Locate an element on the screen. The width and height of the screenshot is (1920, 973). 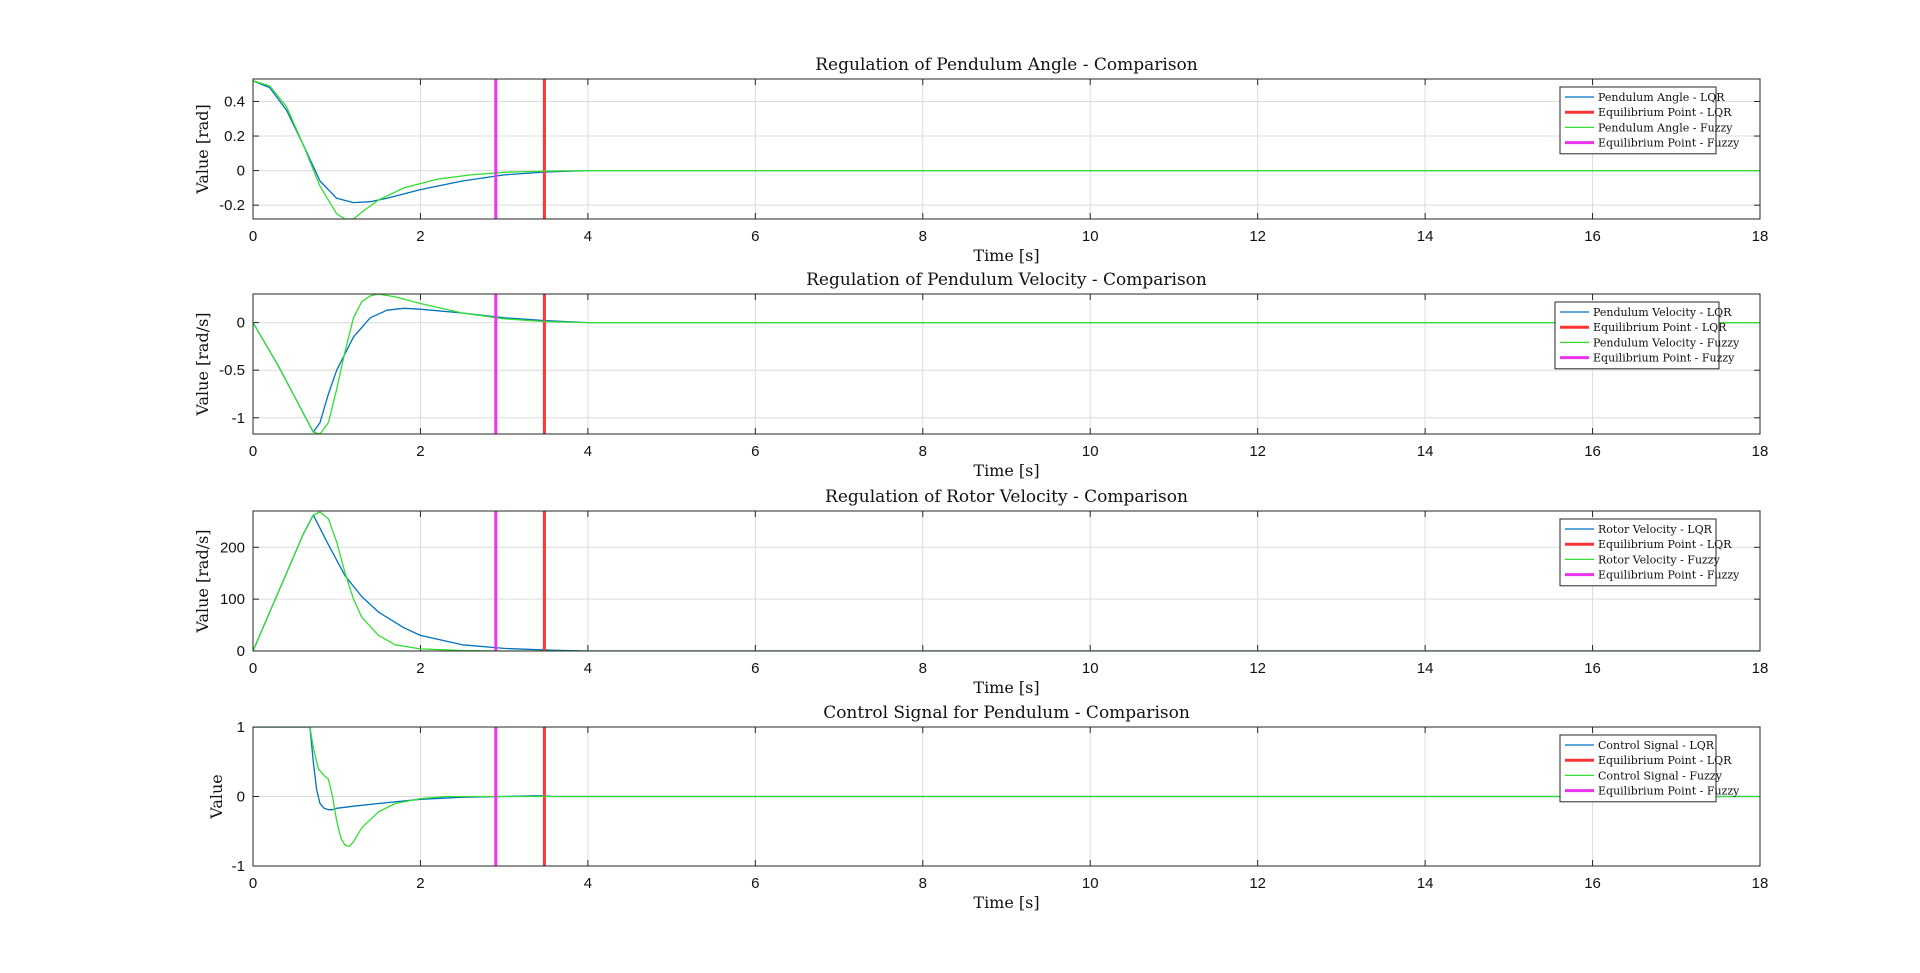
legend-entry-label: Rotor Velocity - LQR is located at coordinates (1655, 529).